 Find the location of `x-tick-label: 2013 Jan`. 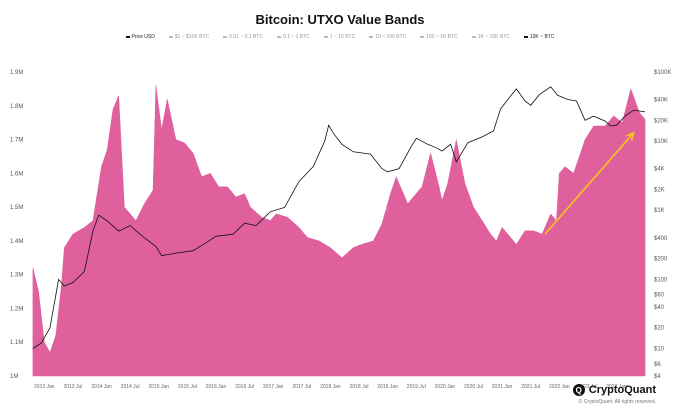

x-tick-label: 2013 Jan is located at coordinates (44, 387).